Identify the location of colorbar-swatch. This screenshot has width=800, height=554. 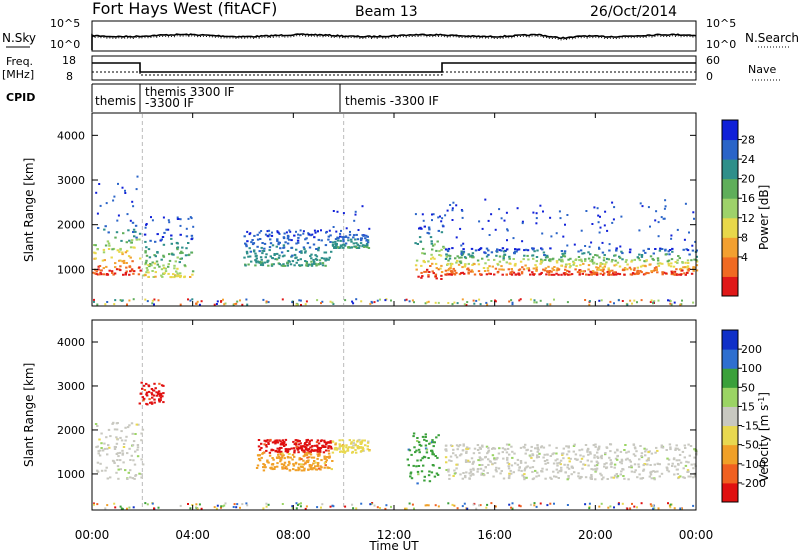
(730, 416).